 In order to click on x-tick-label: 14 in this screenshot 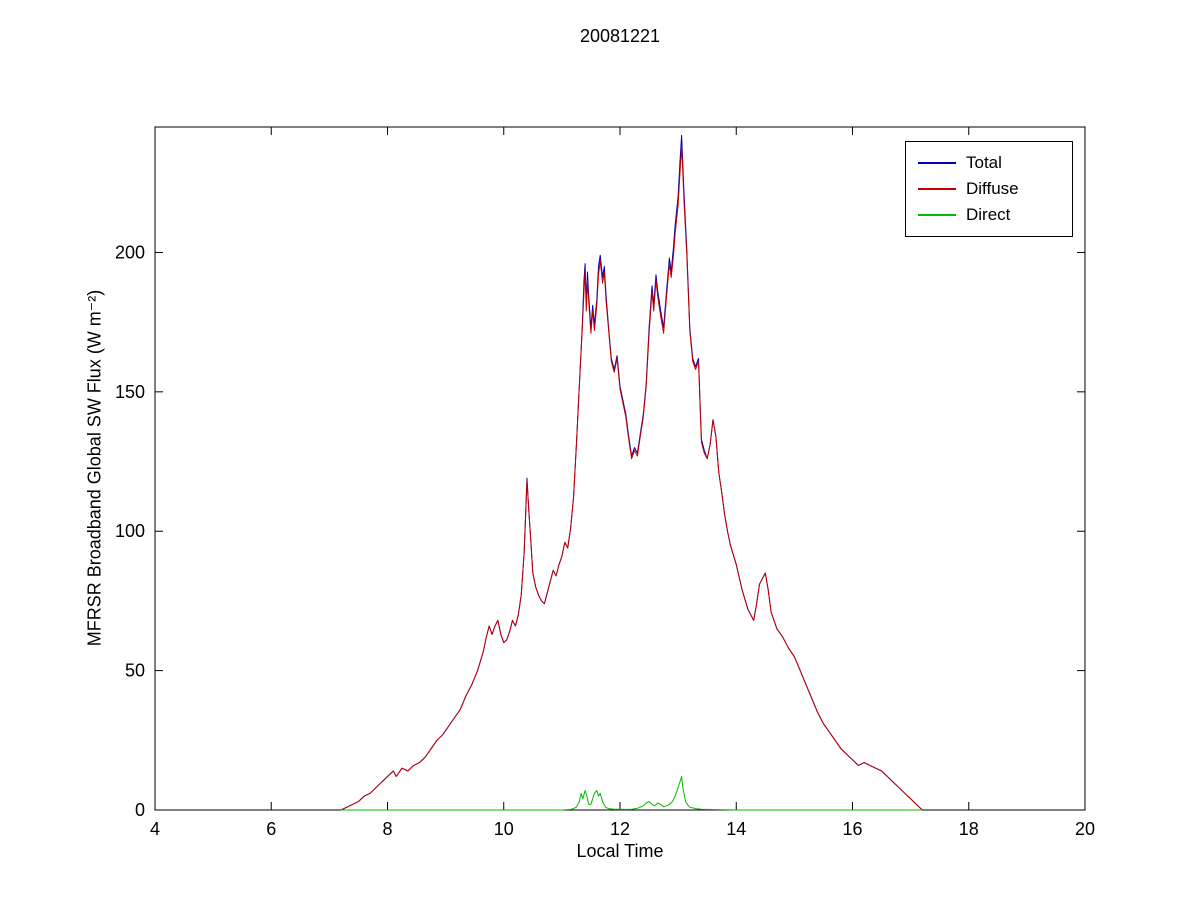, I will do `click(736, 829)`.